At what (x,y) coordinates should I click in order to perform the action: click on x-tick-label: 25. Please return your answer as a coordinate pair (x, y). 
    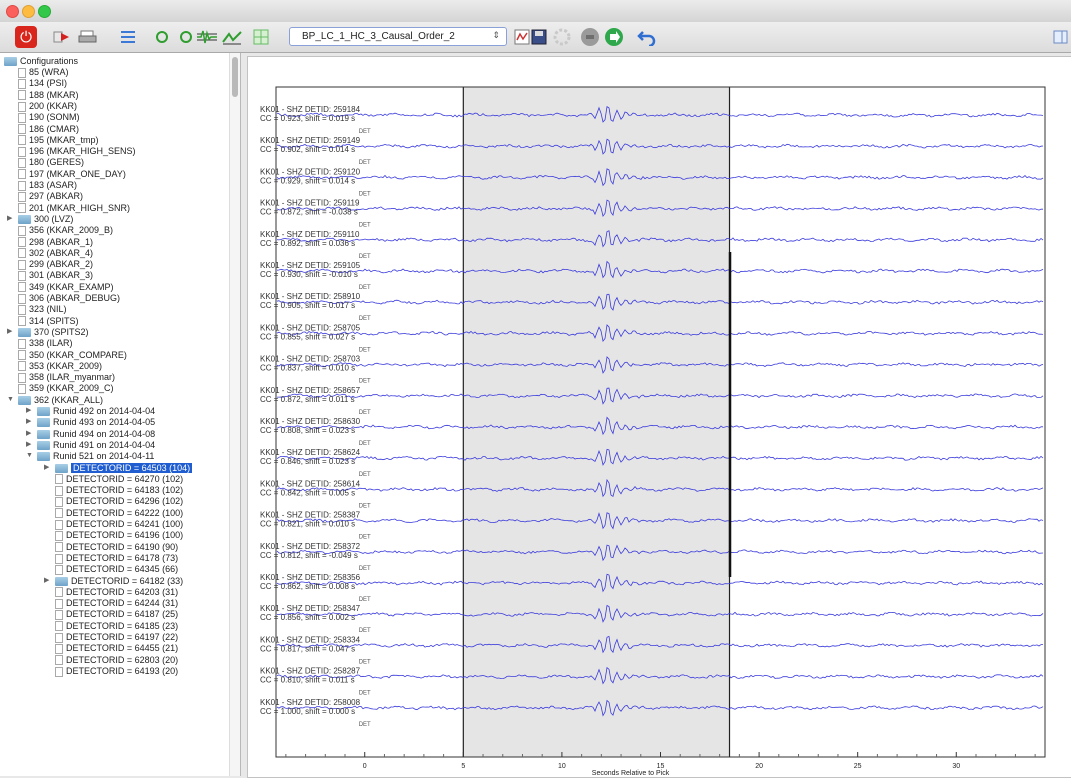
    Looking at the image, I should click on (858, 766).